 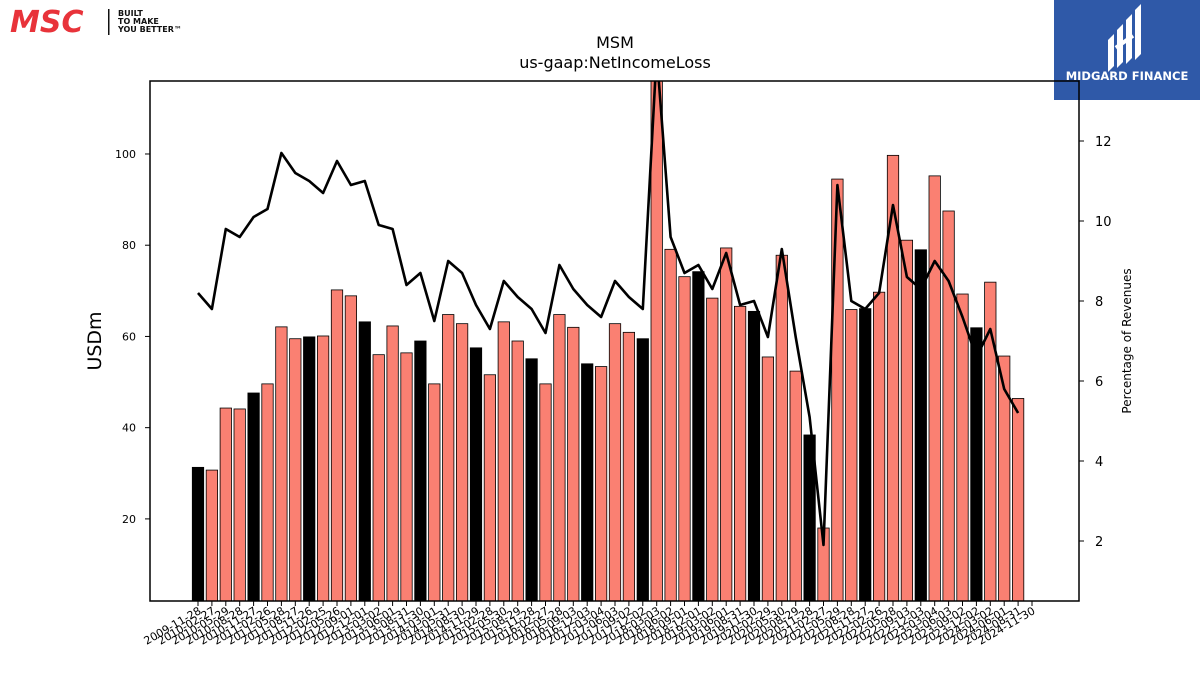 What do you see at coordinates (1127, 76) in the screenshot?
I see `midgard-name: MIDGARD FINANCE` at bounding box center [1127, 76].